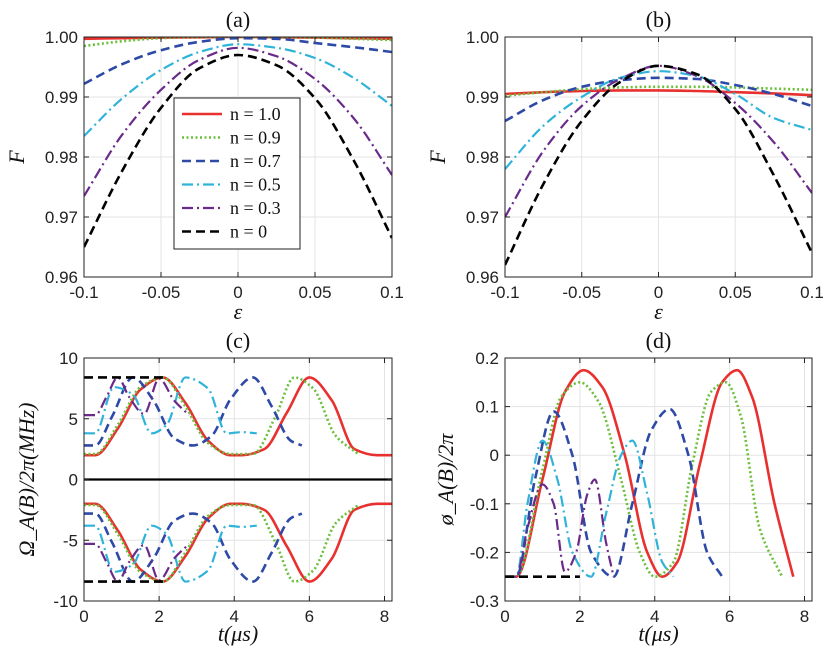  Describe the element at coordinates (487, 407) in the screenshot. I see `y-tick-label: 0.1` at that location.